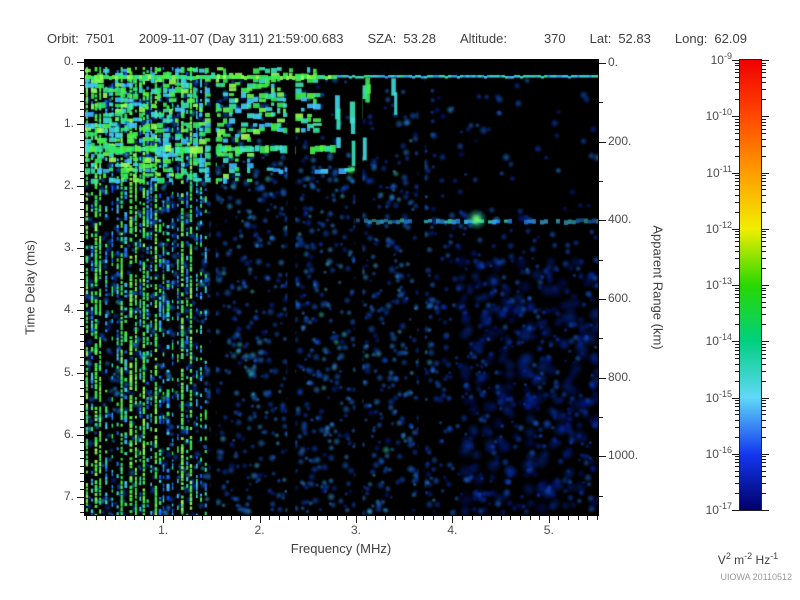  I want to click on right-tick-label: 0., so click(613, 62).